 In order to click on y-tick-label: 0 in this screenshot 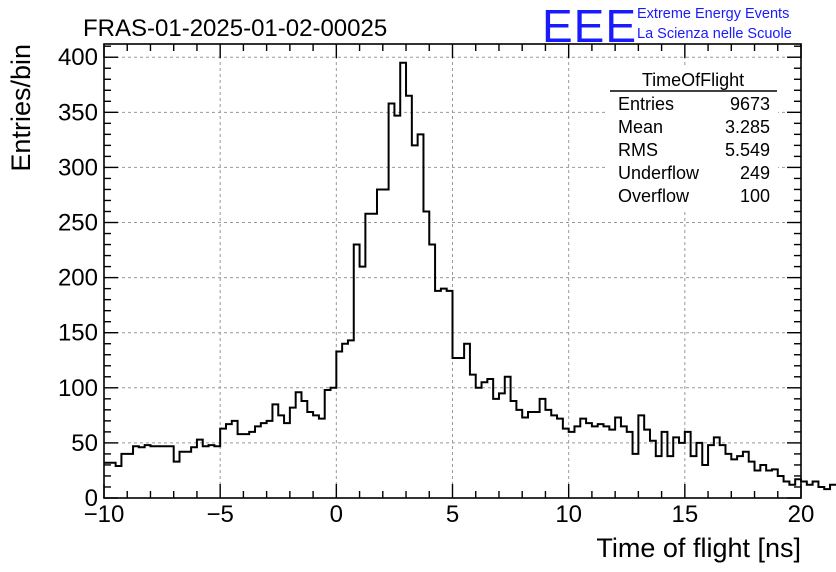, I will do `click(91, 498)`.